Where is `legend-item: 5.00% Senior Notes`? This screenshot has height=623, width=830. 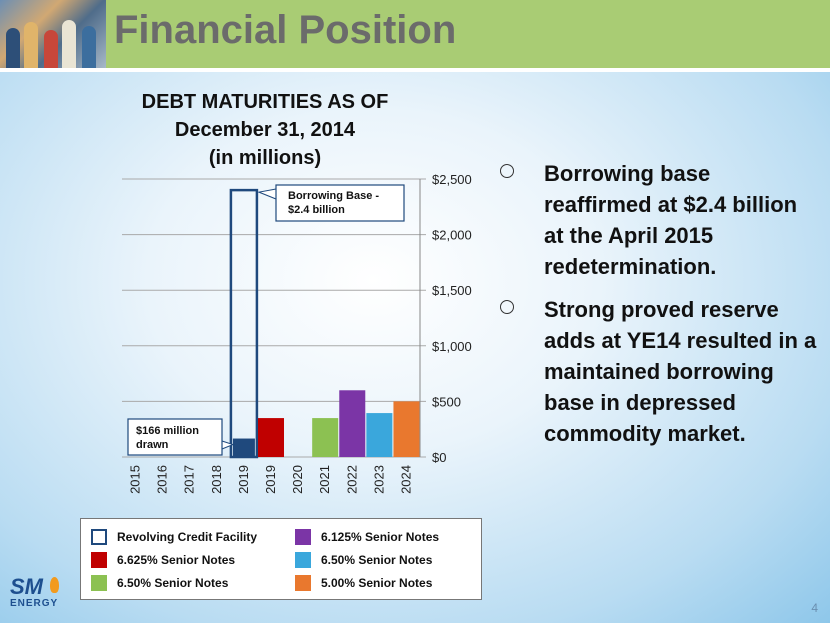 legend-item: 5.00% Senior Notes is located at coordinates (363, 583).